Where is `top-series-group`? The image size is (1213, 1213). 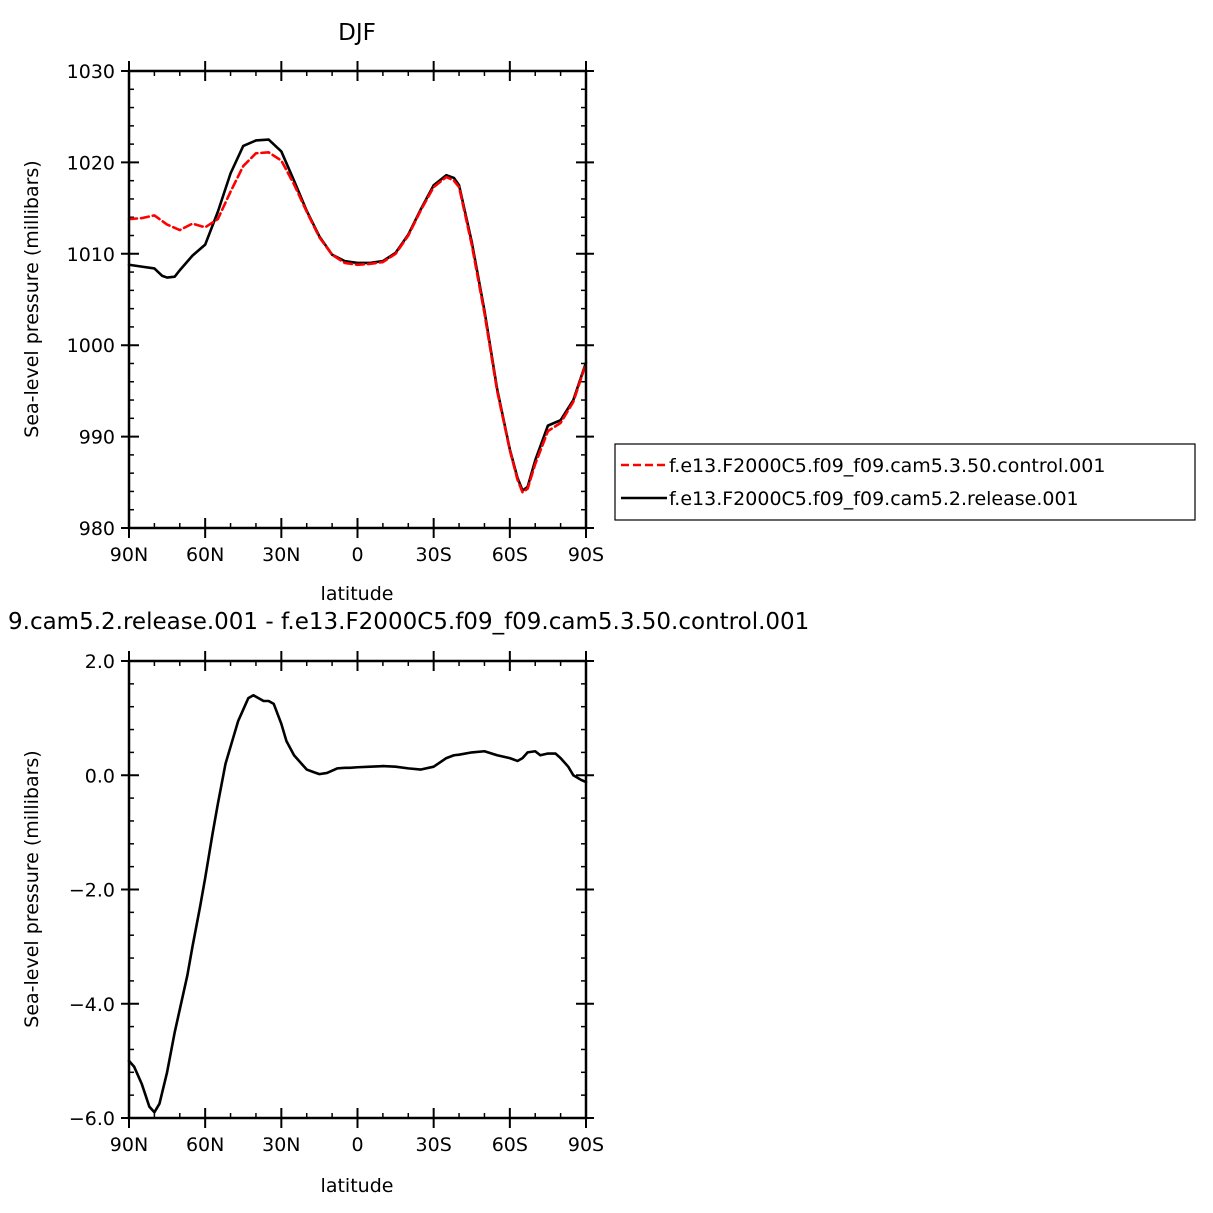 top-series-group is located at coordinates (357, 316).